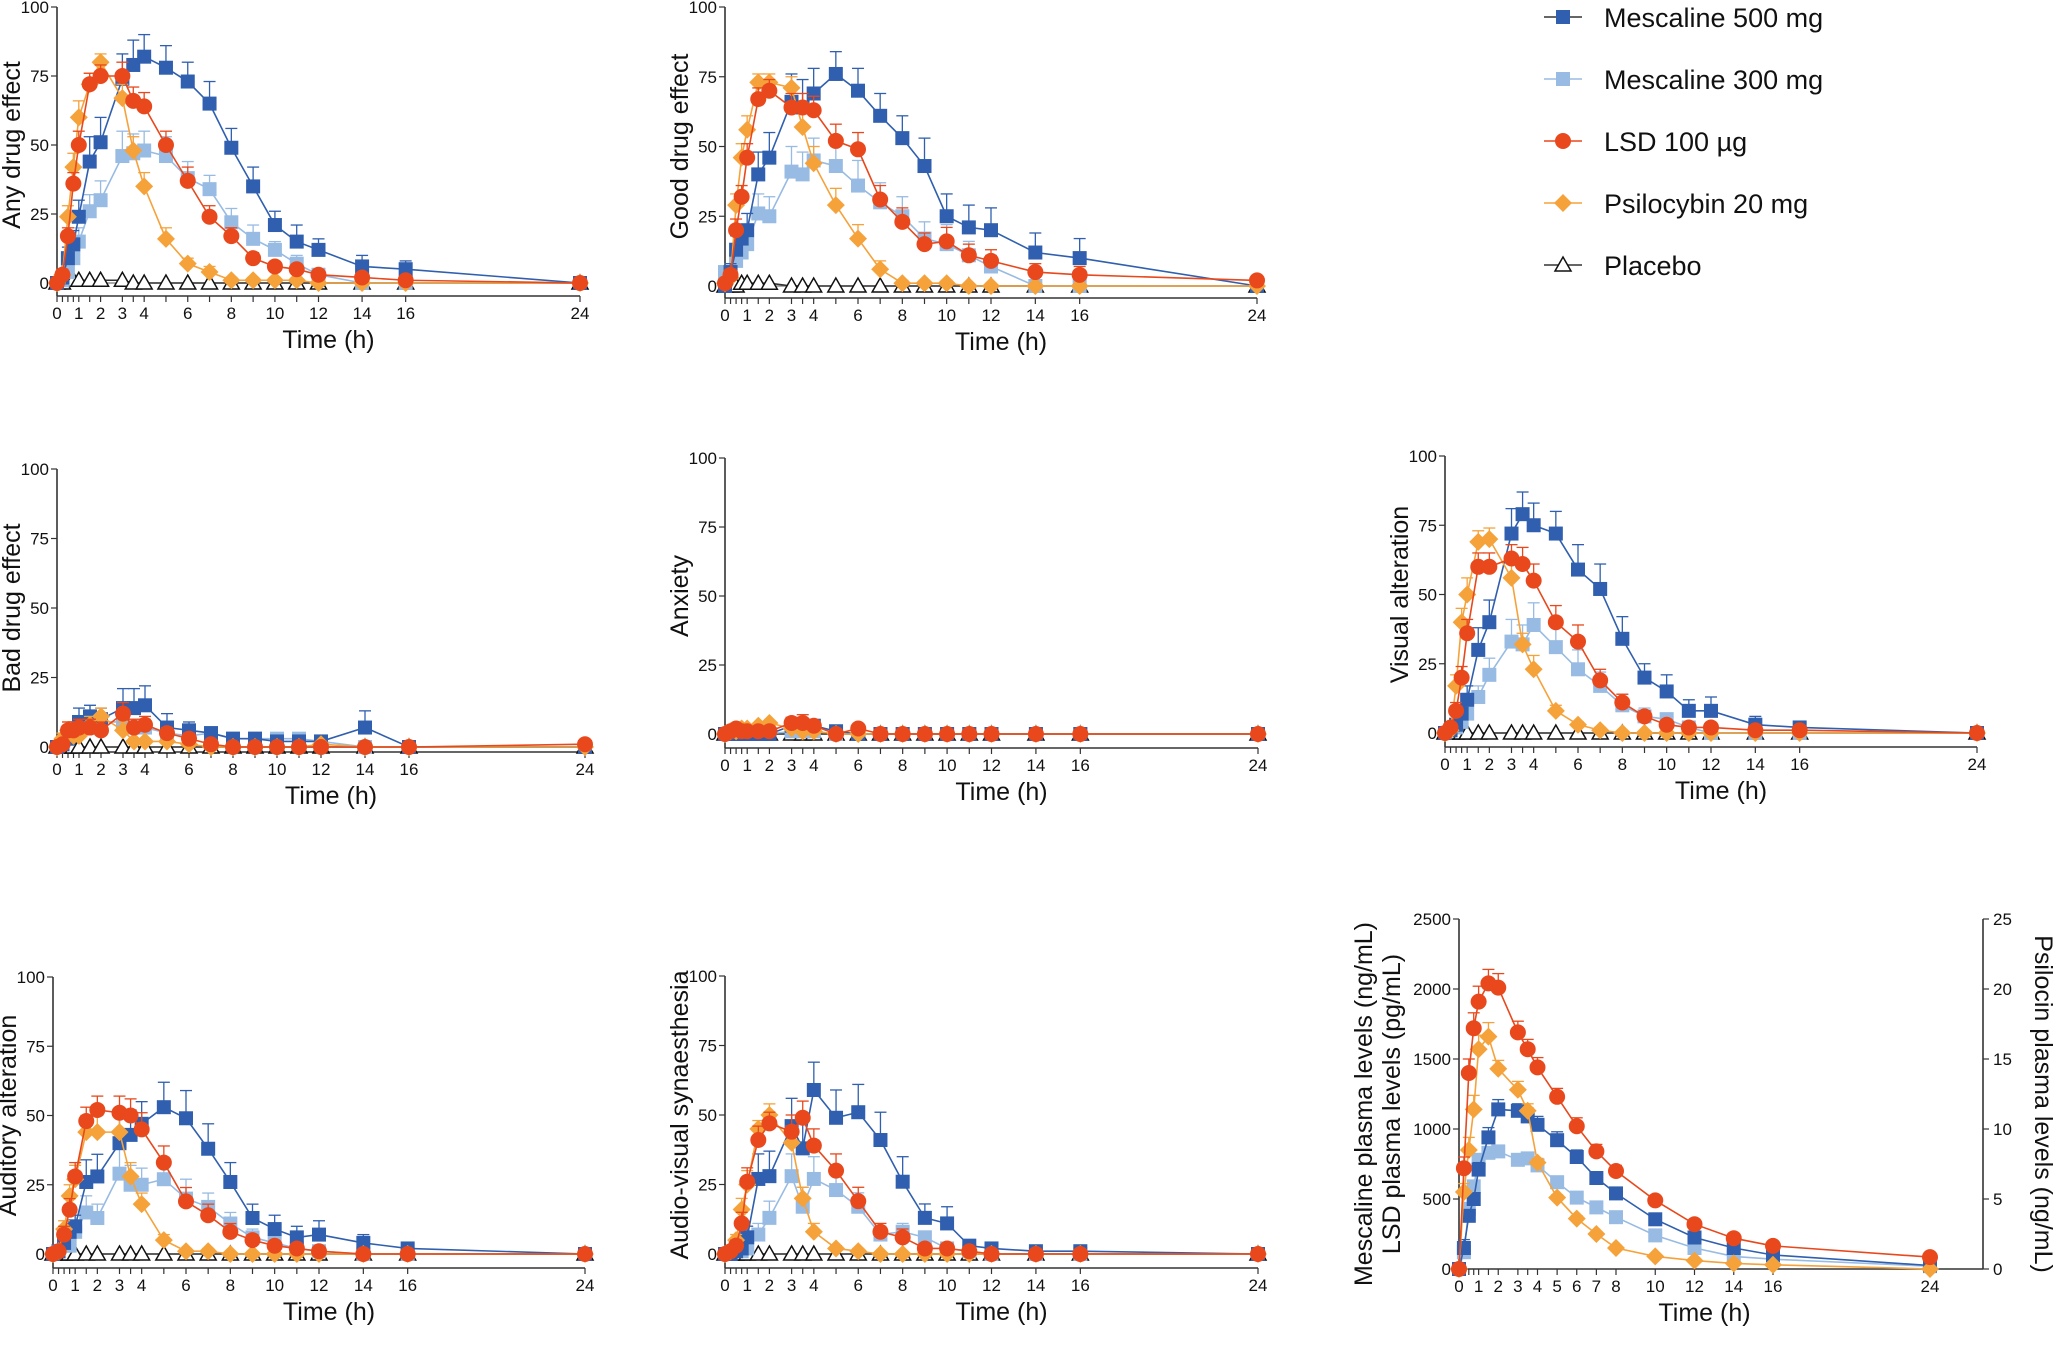 Image resolution: width=2066 pixels, height=1349 pixels. What do you see at coordinates (1997, 1269) in the screenshot?
I see `y-tick-label-right: 0` at bounding box center [1997, 1269].